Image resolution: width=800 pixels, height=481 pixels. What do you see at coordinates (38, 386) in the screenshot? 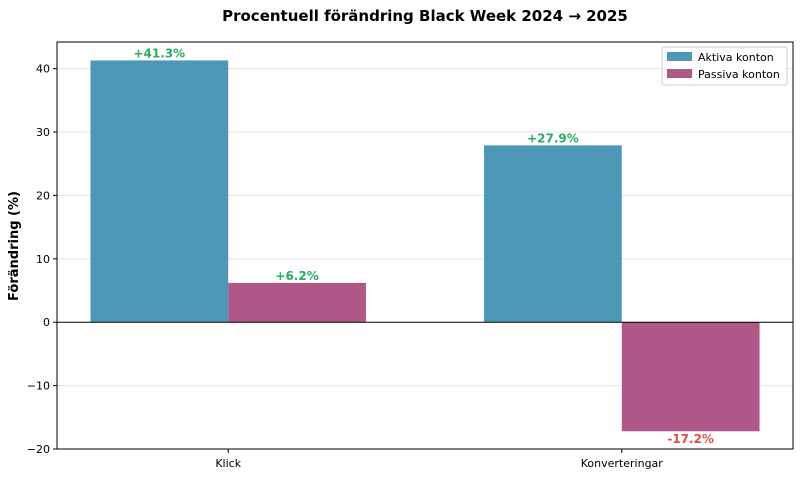
I see `y-tick-label: −10` at bounding box center [38, 386].